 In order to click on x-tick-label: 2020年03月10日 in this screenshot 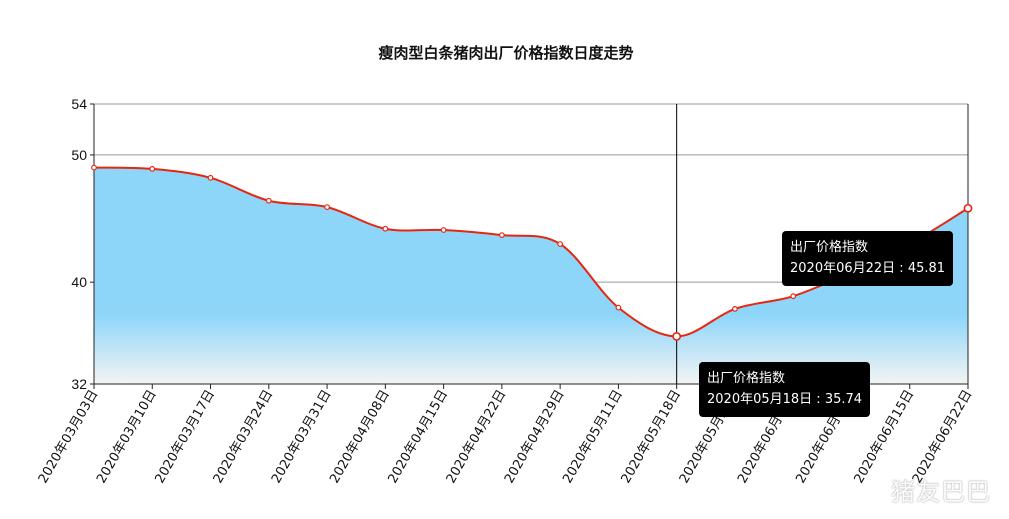, I will do `click(127, 437)`.